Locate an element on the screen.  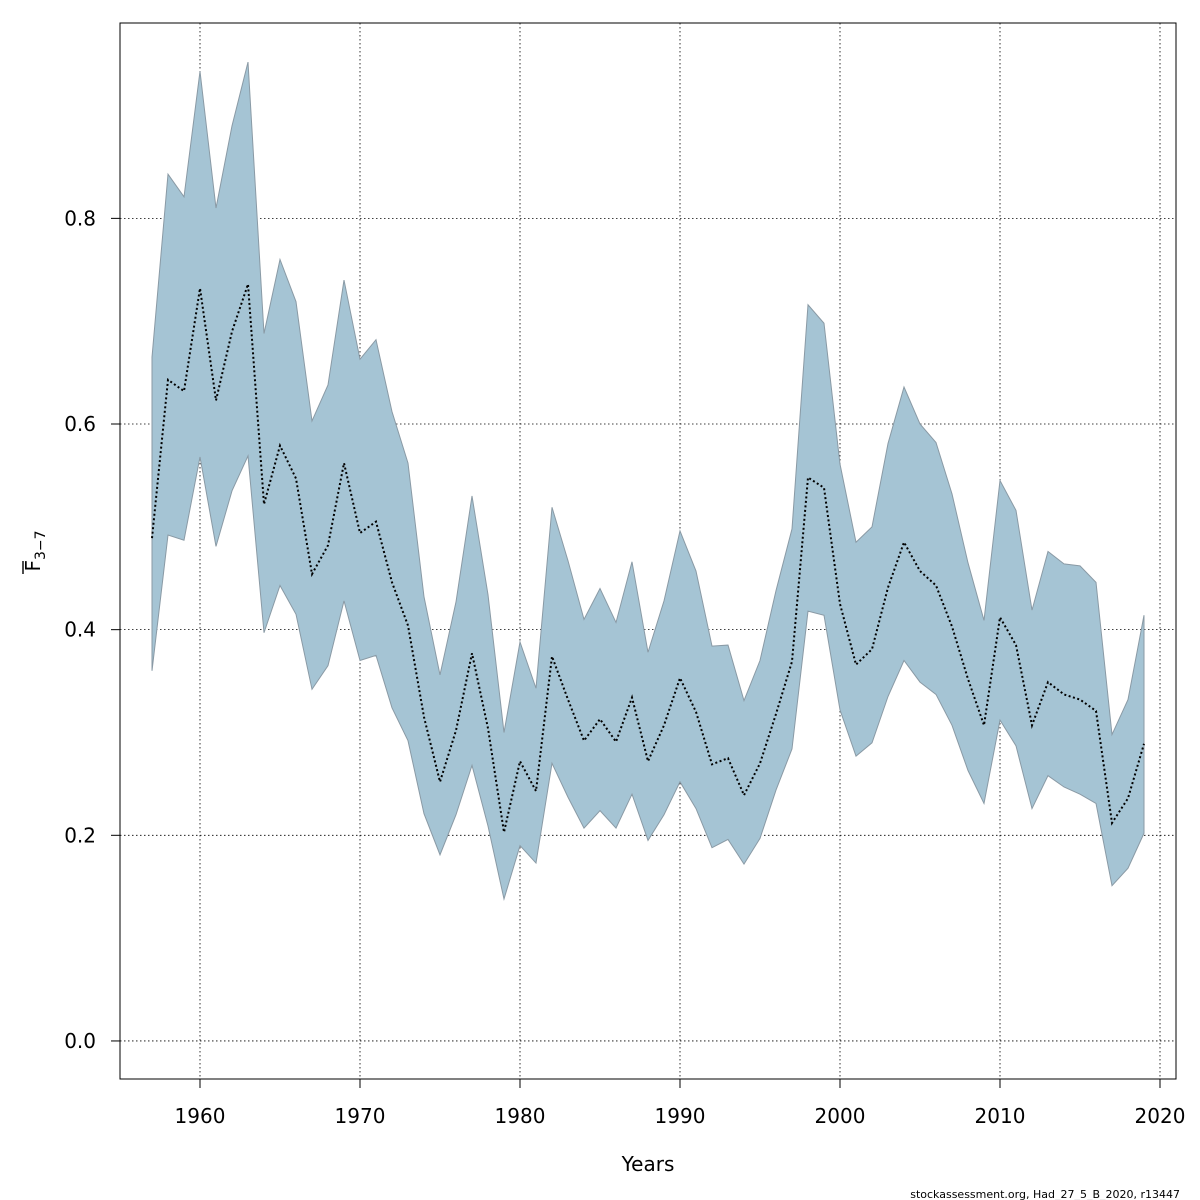
x-tick-label: 1980 is located at coordinates (520, 1116).